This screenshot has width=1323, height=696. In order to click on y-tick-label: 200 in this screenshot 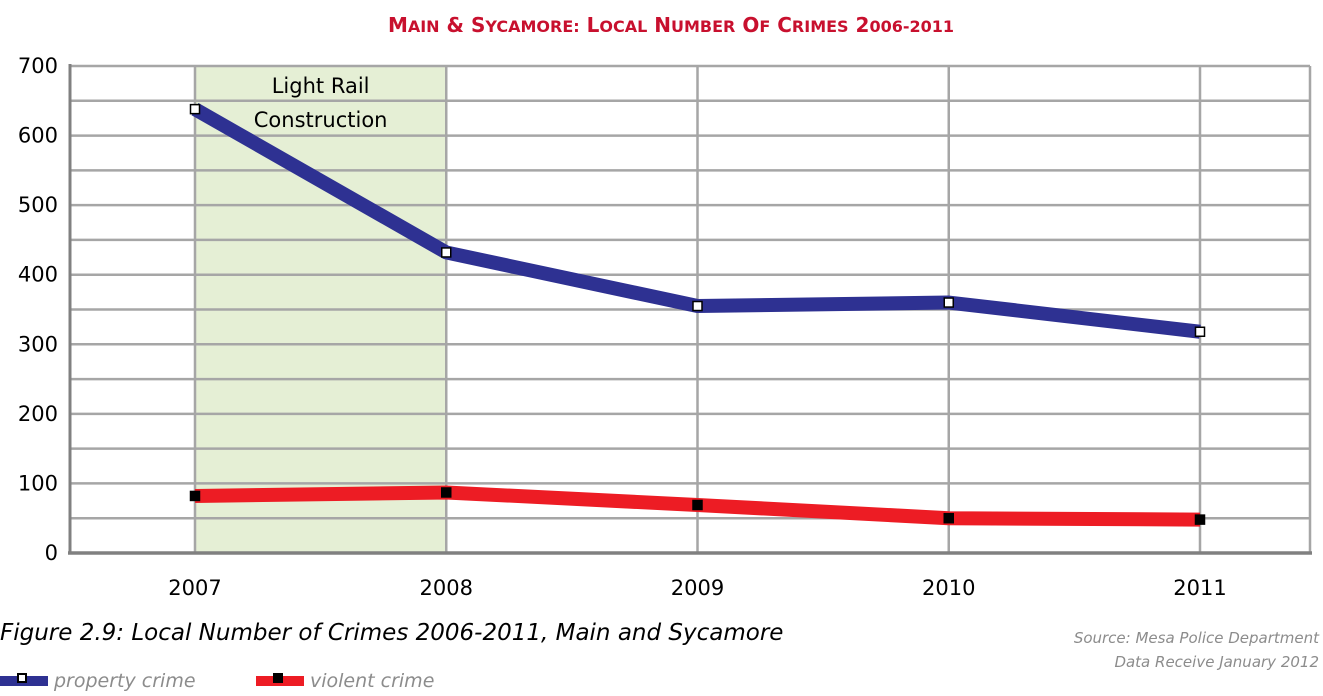, I will do `click(38, 414)`.